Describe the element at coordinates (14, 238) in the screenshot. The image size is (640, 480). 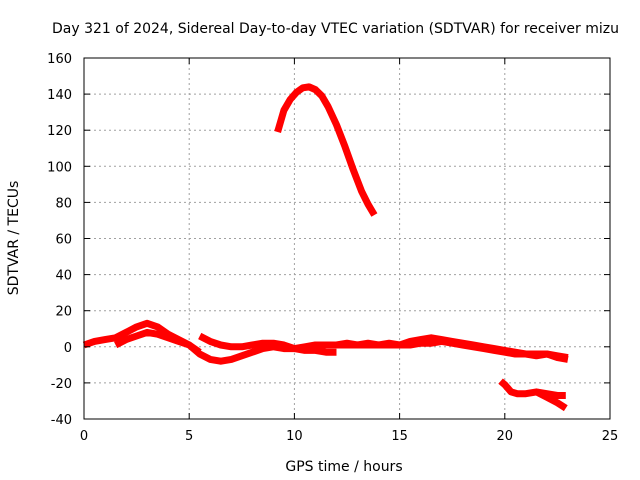
I see `y-axis-label: SDTVAR / TECUs` at that location.